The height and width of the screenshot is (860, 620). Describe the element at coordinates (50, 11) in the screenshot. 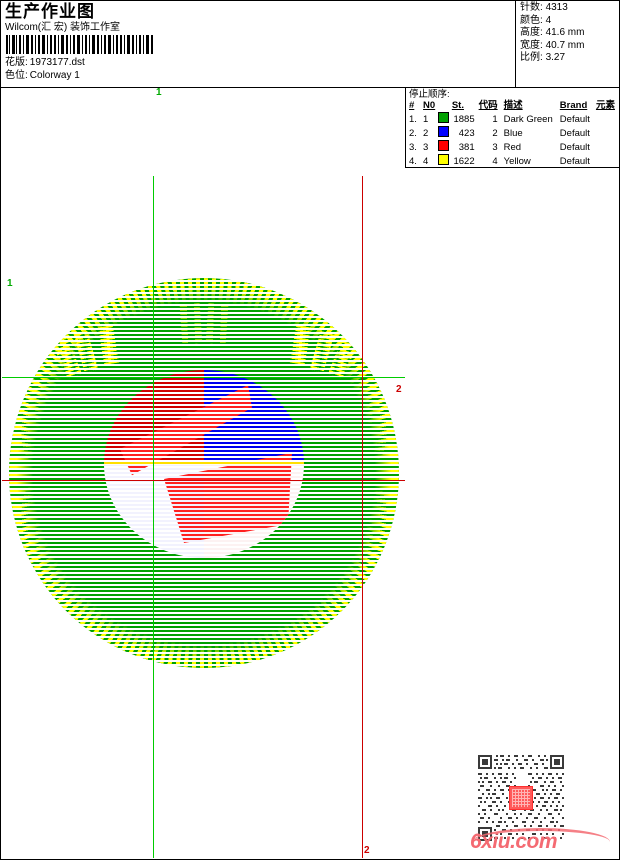

I see `page-title: 生产作业图` at that location.